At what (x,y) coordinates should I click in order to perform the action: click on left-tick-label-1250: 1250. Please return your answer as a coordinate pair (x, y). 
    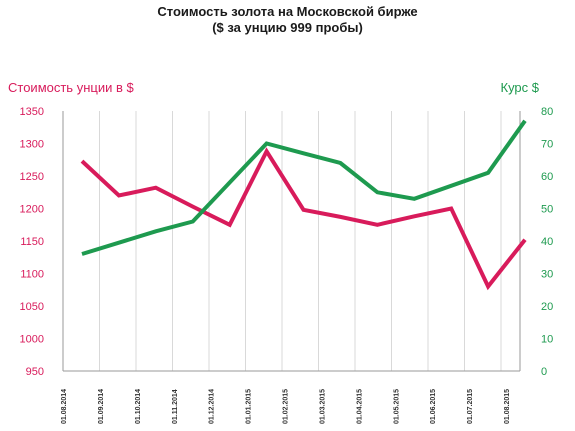
    Looking at the image, I should click on (32, 177).